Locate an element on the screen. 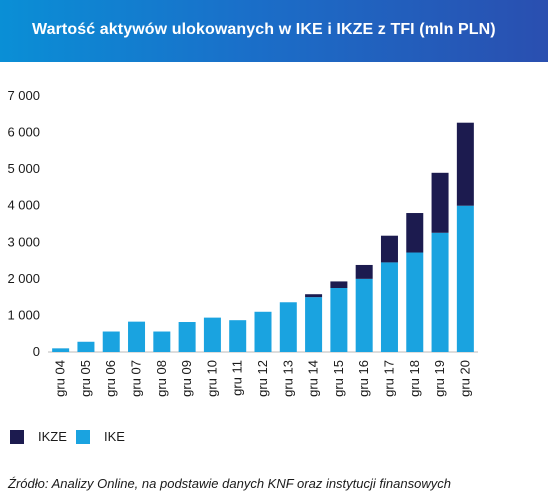 This screenshot has height=503, width=548. y-tick-label: 7 000 is located at coordinates (23, 95).